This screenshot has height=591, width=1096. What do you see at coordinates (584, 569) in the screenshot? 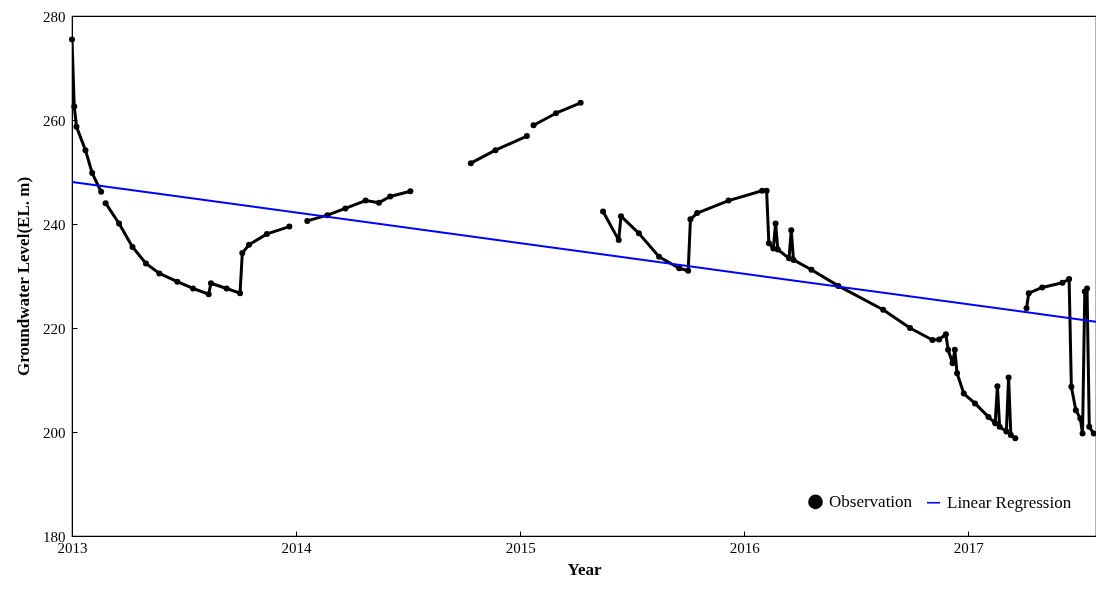
I see `x-axis-title: Year` at bounding box center [584, 569].